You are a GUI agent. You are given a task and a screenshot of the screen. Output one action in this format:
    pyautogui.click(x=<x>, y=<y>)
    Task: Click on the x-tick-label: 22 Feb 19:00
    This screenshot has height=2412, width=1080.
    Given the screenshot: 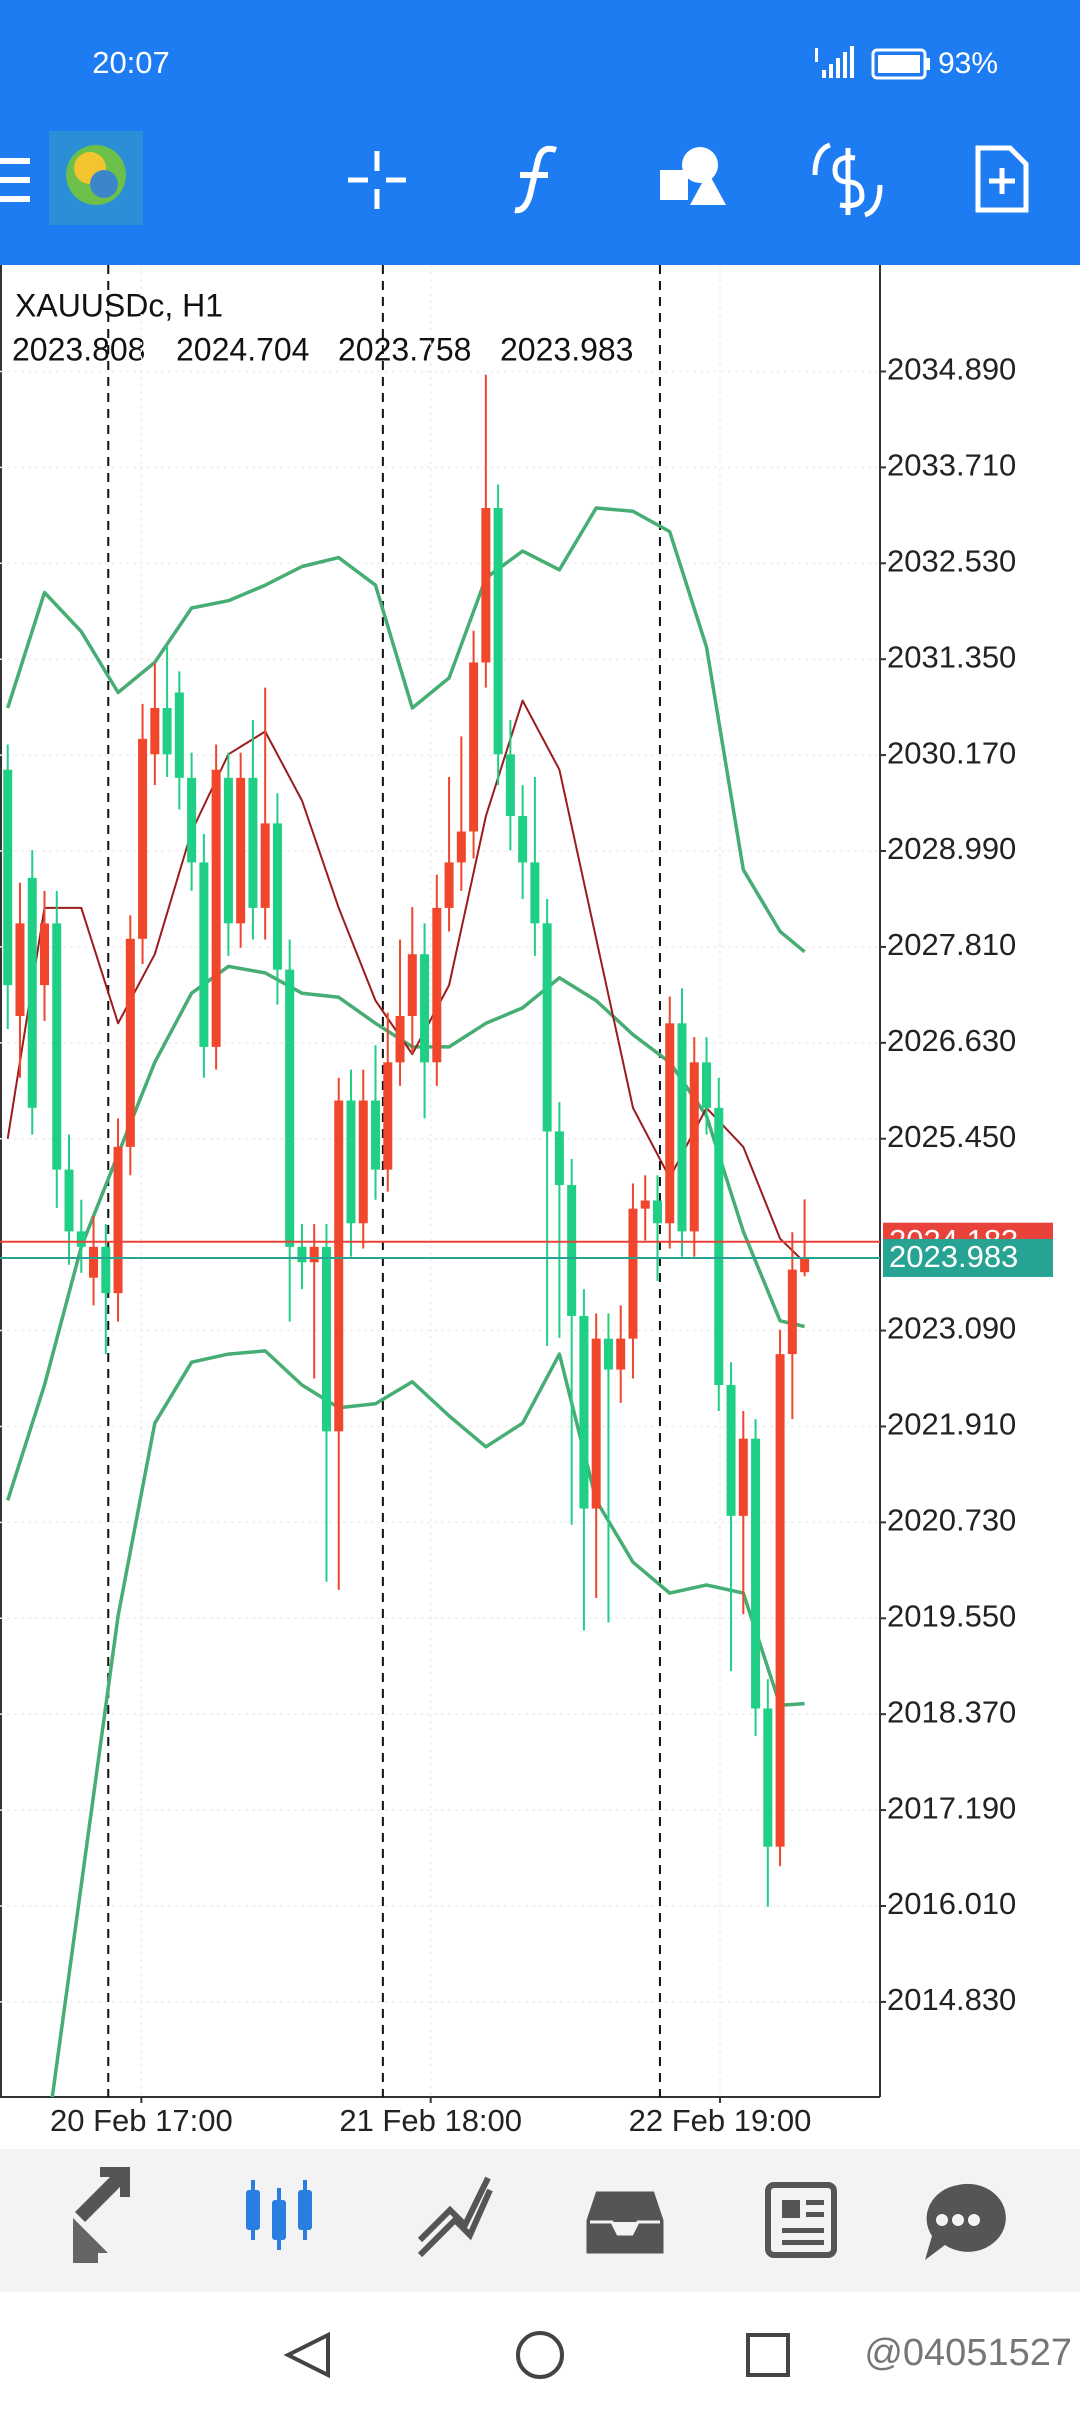 What is the action you would take?
    pyautogui.click(x=720, y=2120)
    